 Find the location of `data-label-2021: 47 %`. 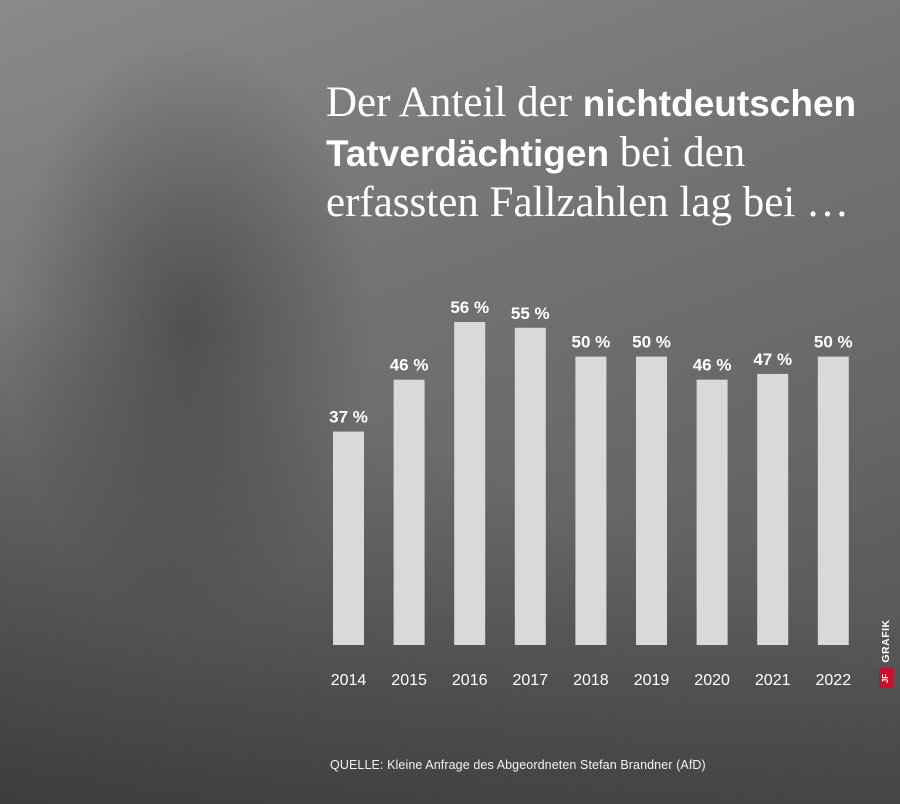

data-label-2021: 47 % is located at coordinates (772, 359).